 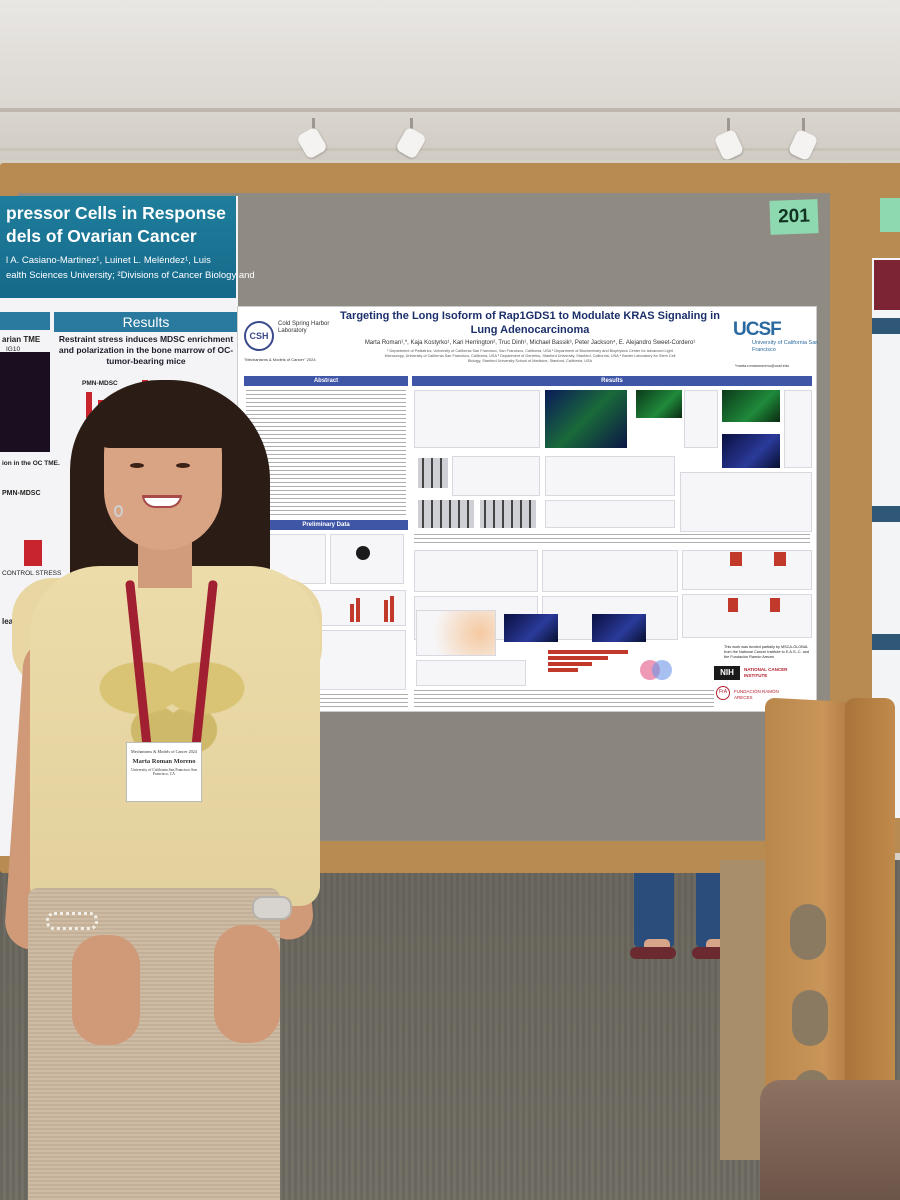 I want to click on scatter-cluster, so click(x=363, y=553).